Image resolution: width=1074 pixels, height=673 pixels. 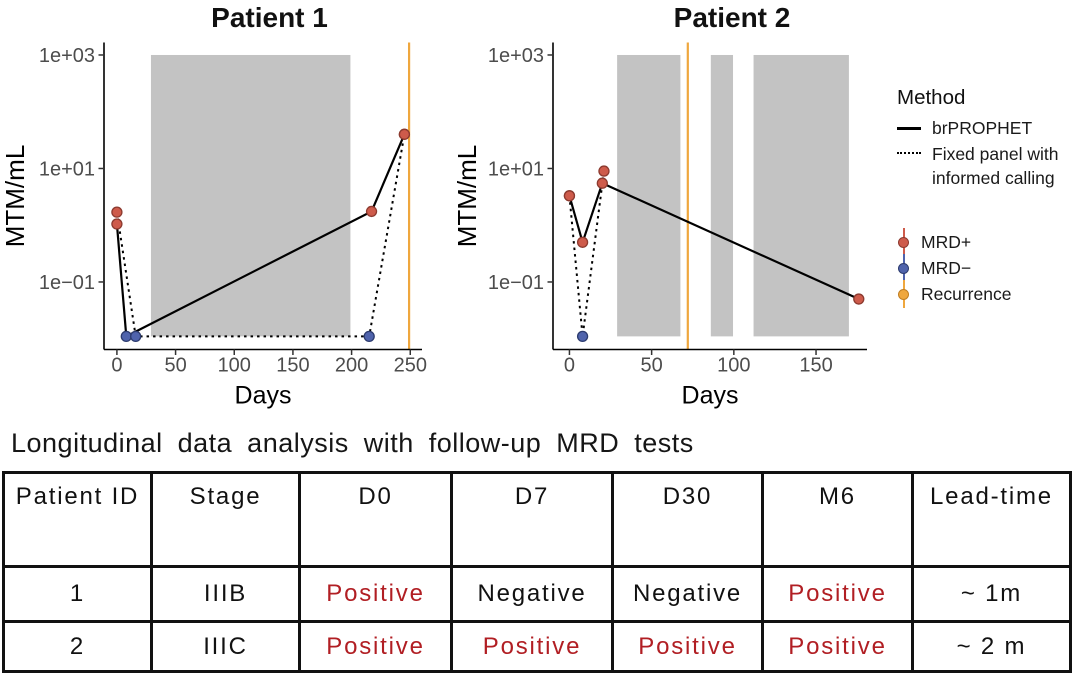 What do you see at coordinates (991, 594) in the screenshot?
I see `table-cell-lead-time: ~ 1m` at bounding box center [991, 594].